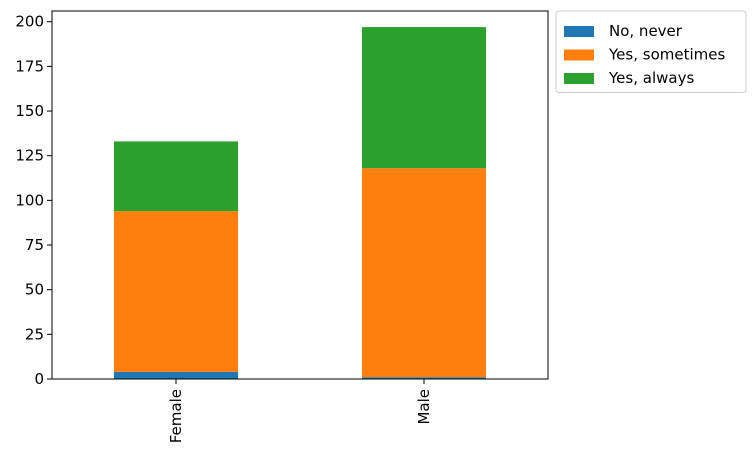 Image resolution: width=755 pixels, height=457 pixels. What do you see at coordinates (176, 176) in the screenshot?
I see `bar-female-yes-always` at bounding box center [176, 176].